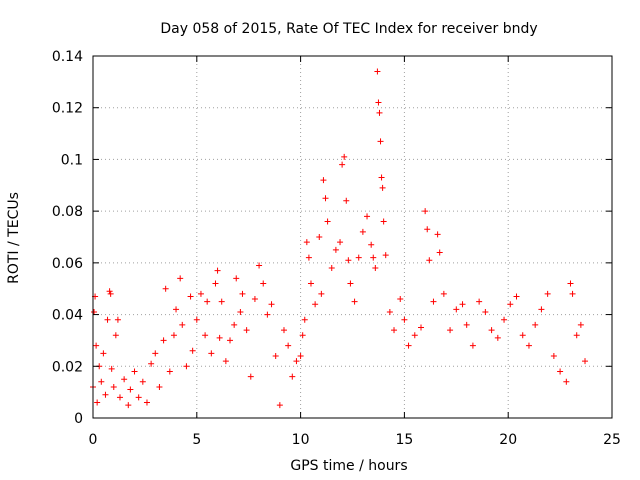 The height and width of the screenshot is (480, 640). Describe the element at coordinates (78, 419) in the screenshot. I see `y-tick-label: 0` at that location.